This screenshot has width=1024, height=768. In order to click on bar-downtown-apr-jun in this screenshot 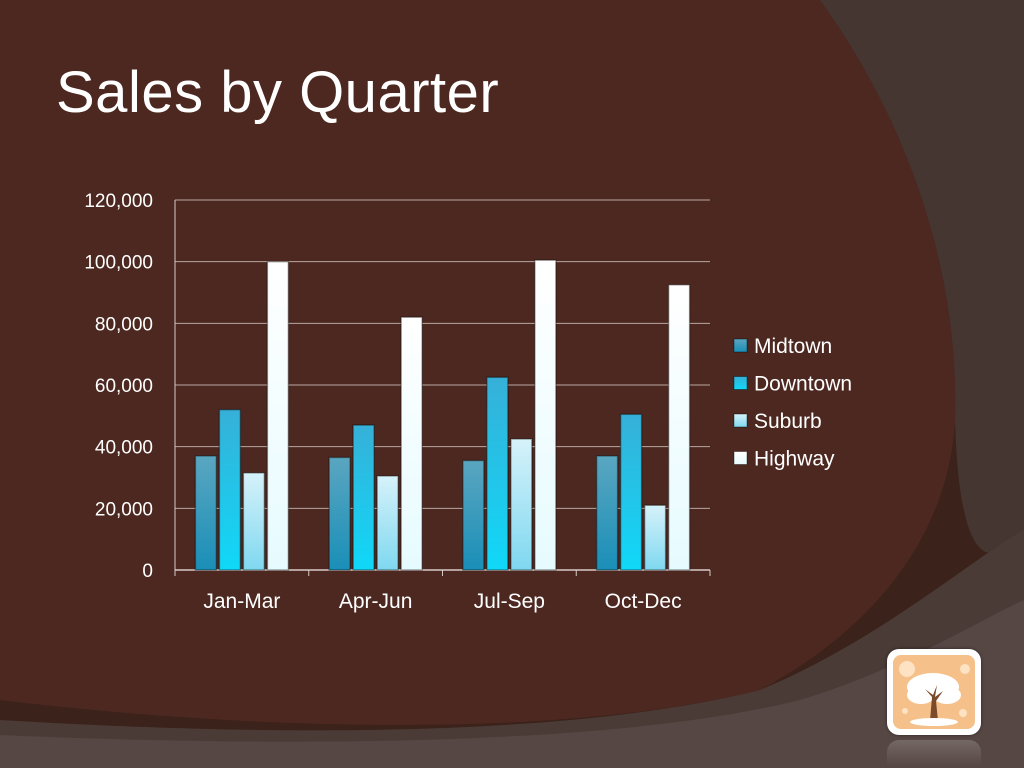, I will do `click(363, 497)`.